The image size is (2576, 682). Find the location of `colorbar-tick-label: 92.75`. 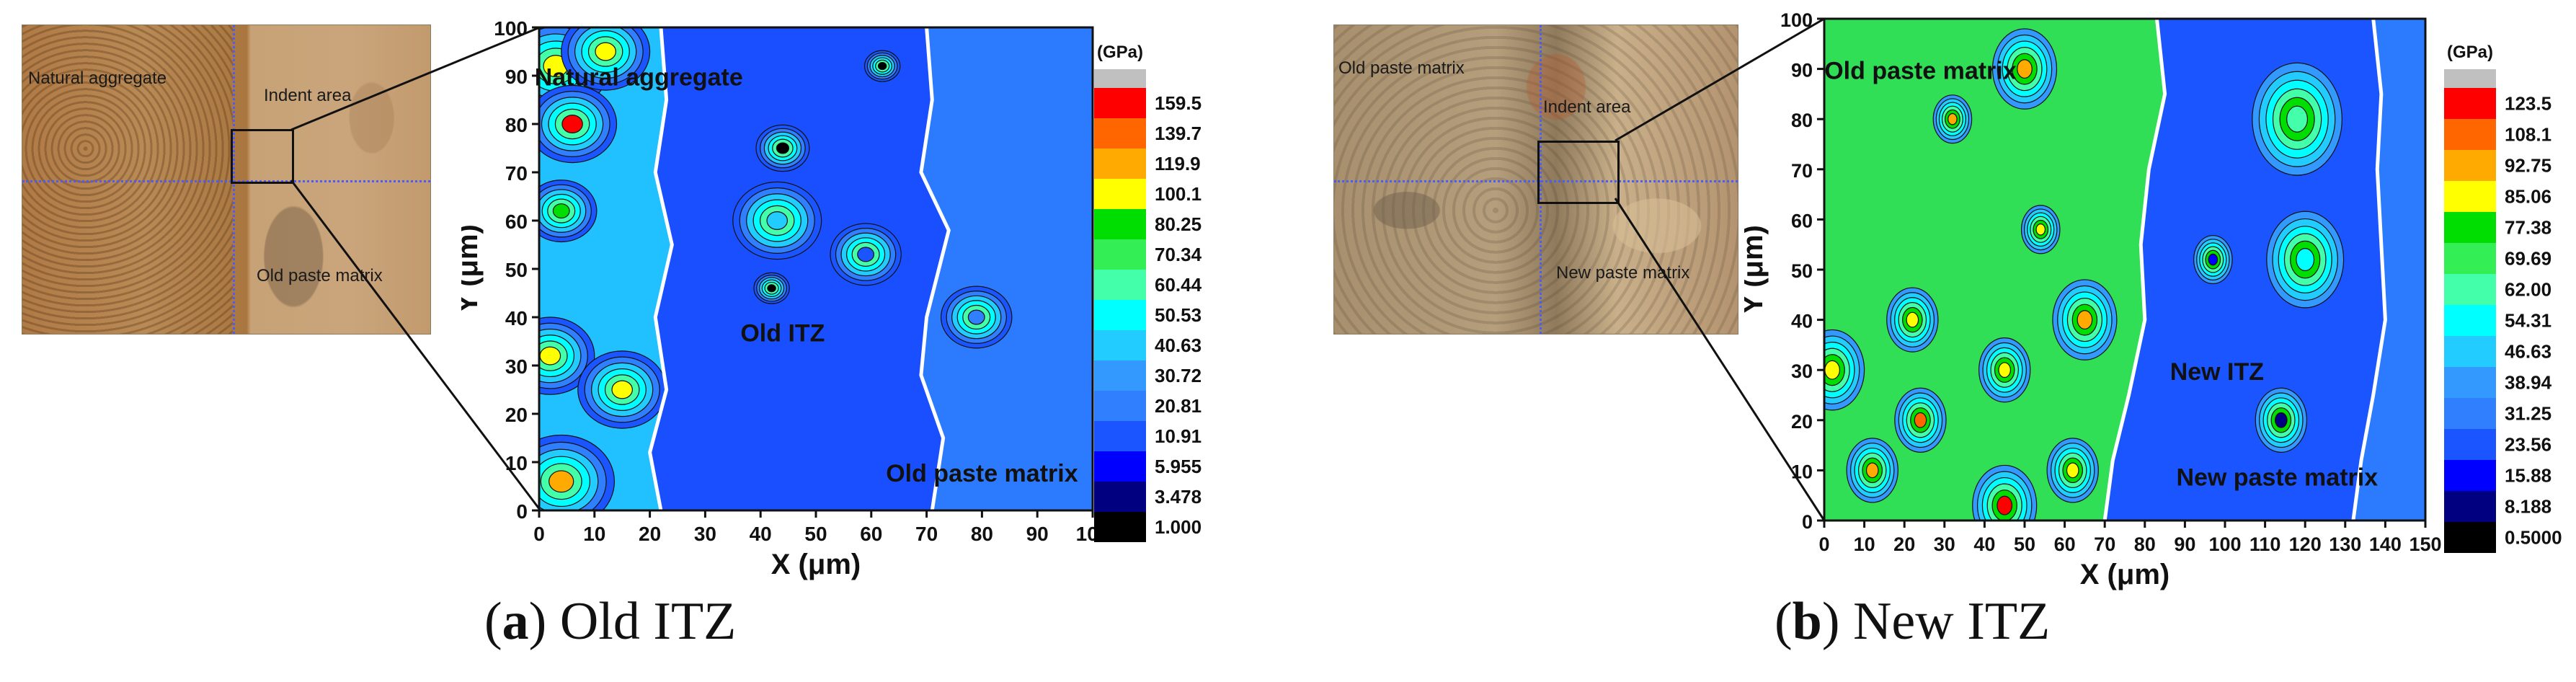

colorbar-tick-label: 92.75 is located at coordinates (2528, 166).